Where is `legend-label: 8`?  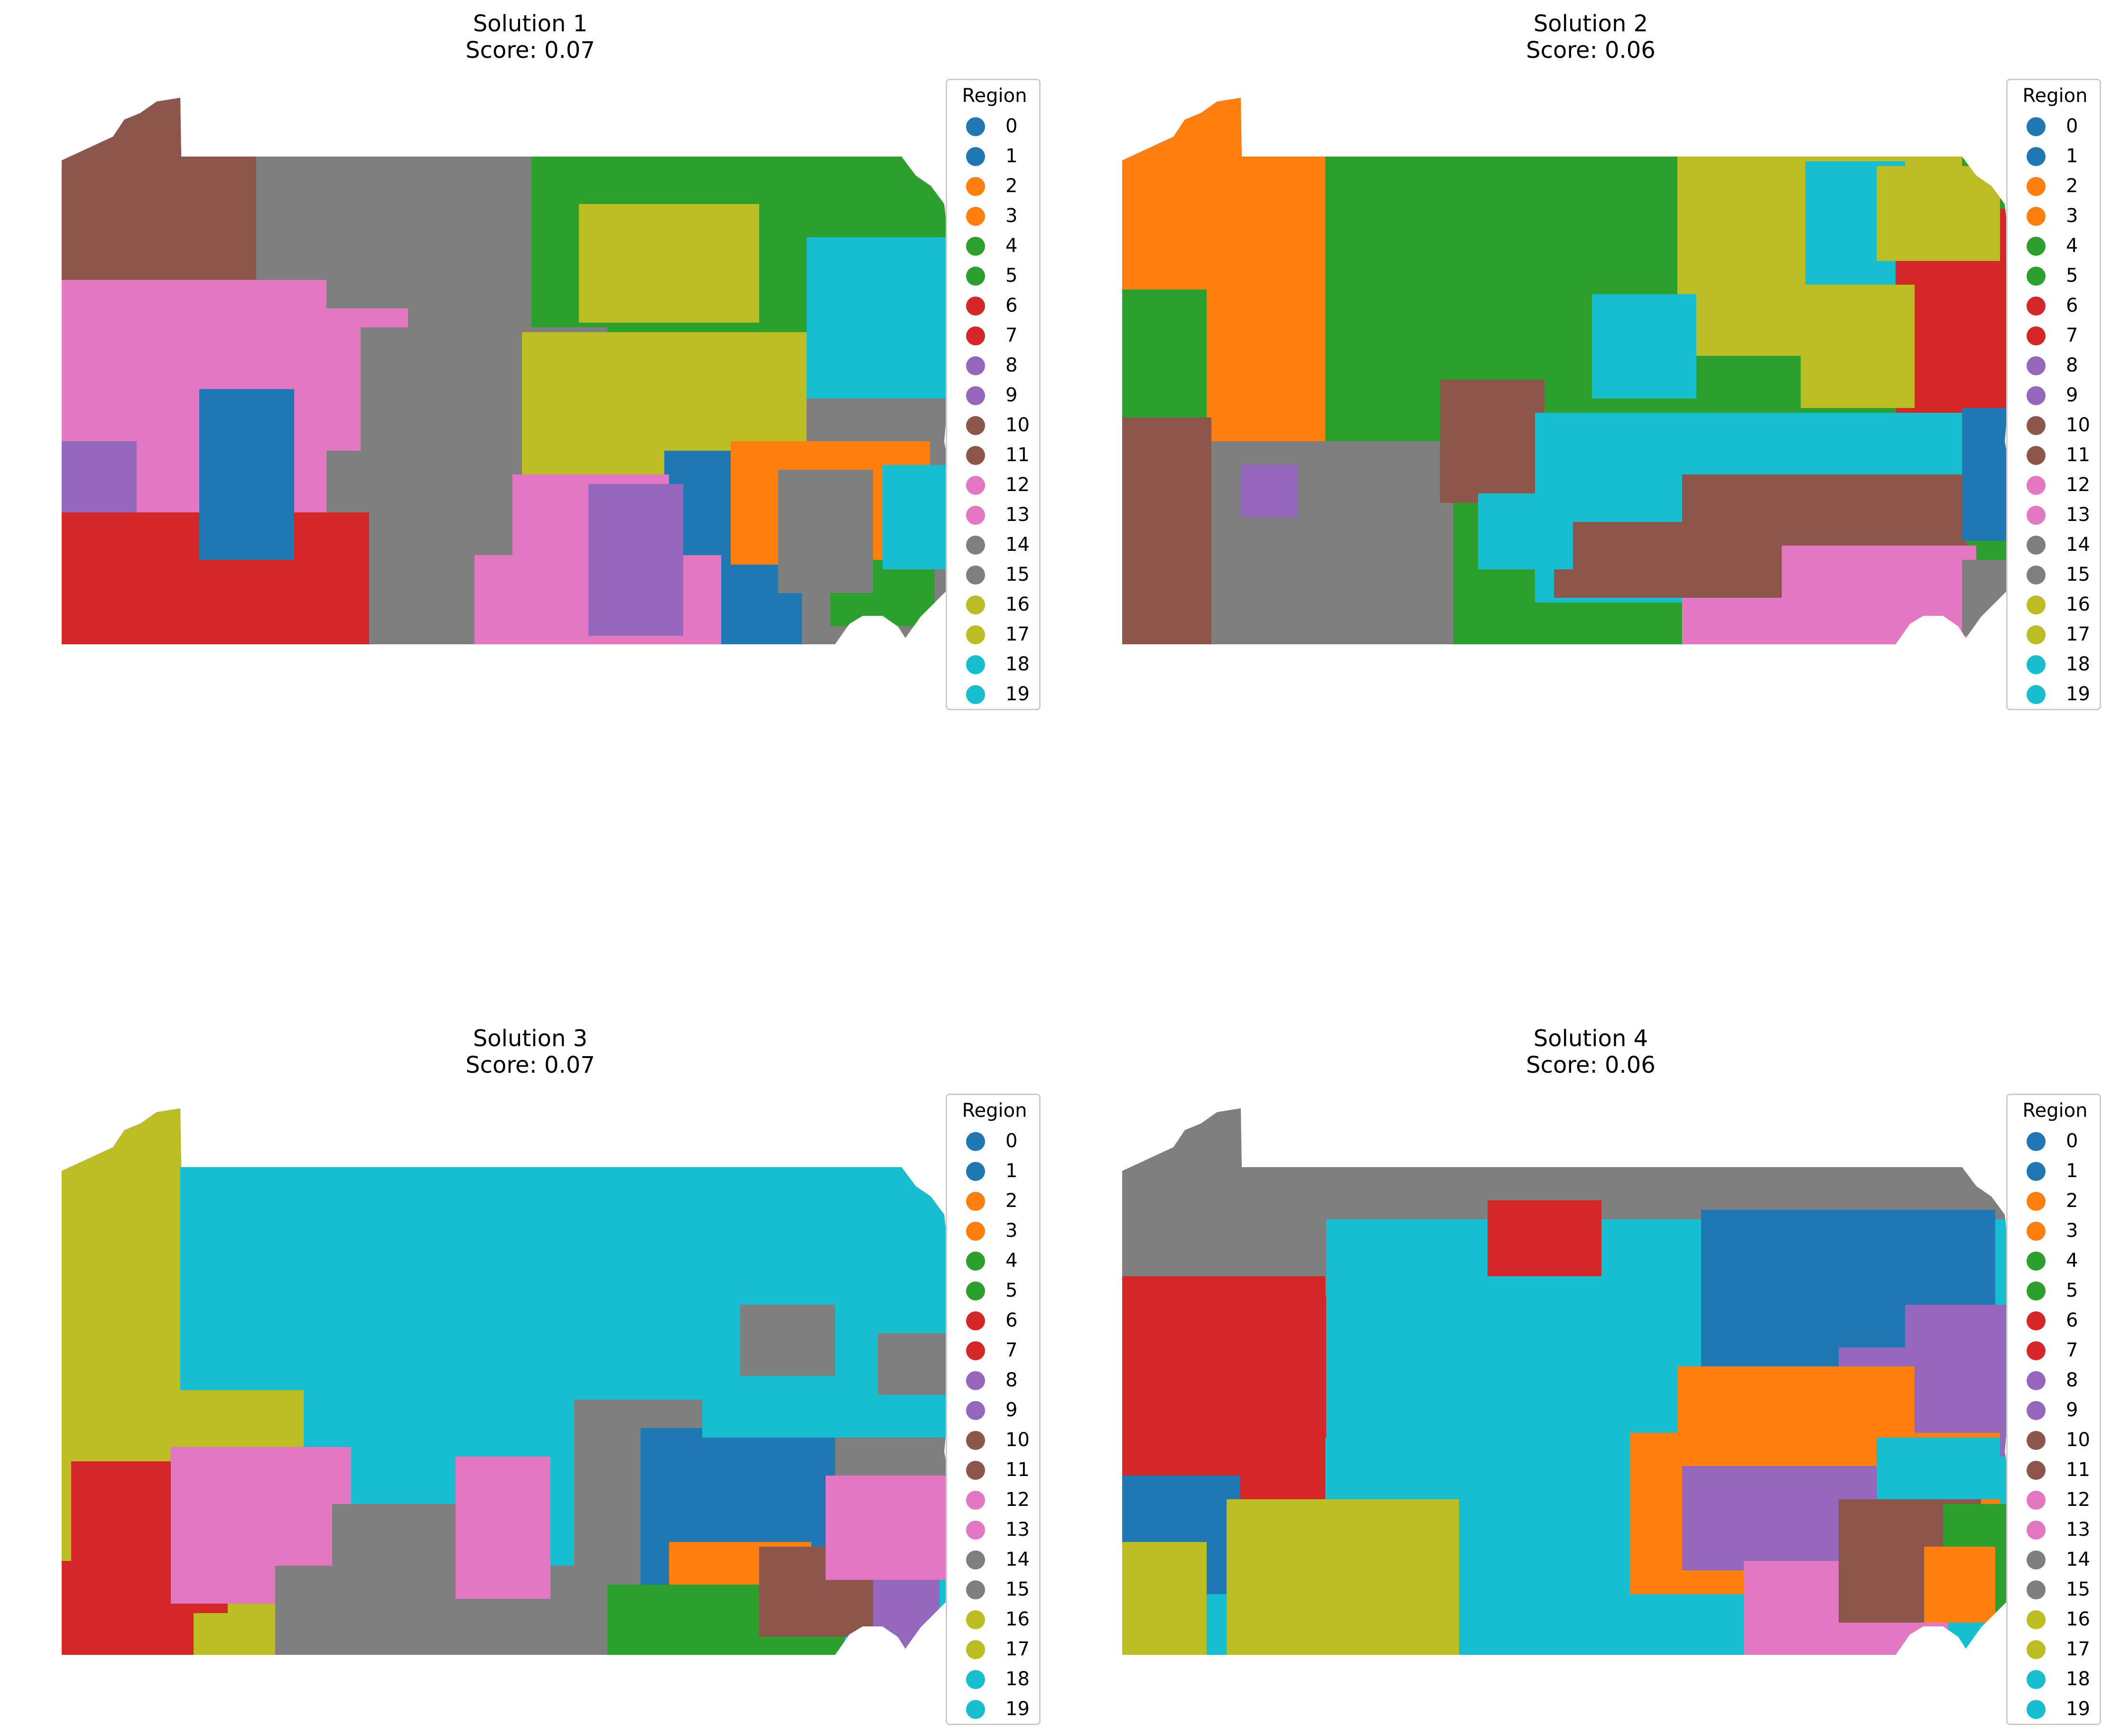
legend-label: 8 is located at coordinates (1012, 365).